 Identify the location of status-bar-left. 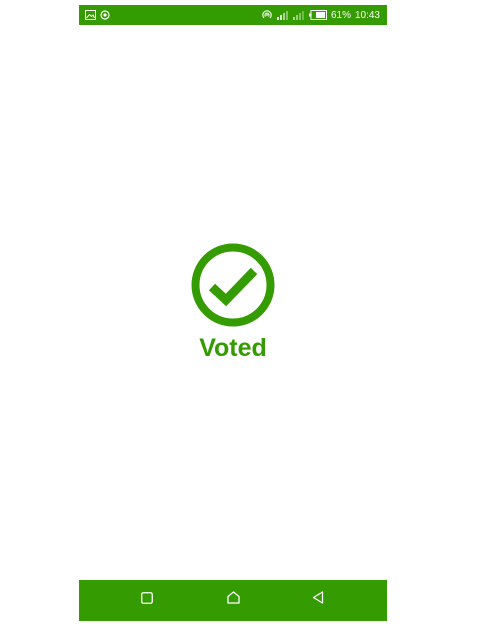
(94, 15).